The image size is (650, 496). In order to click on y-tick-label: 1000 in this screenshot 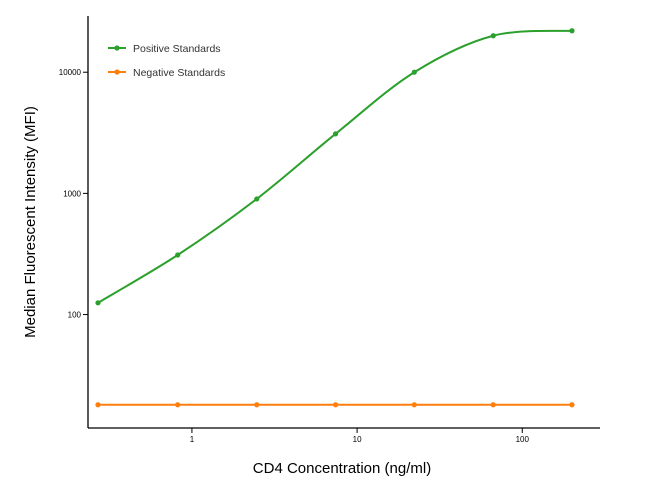, I will do `click(72, 193)`.